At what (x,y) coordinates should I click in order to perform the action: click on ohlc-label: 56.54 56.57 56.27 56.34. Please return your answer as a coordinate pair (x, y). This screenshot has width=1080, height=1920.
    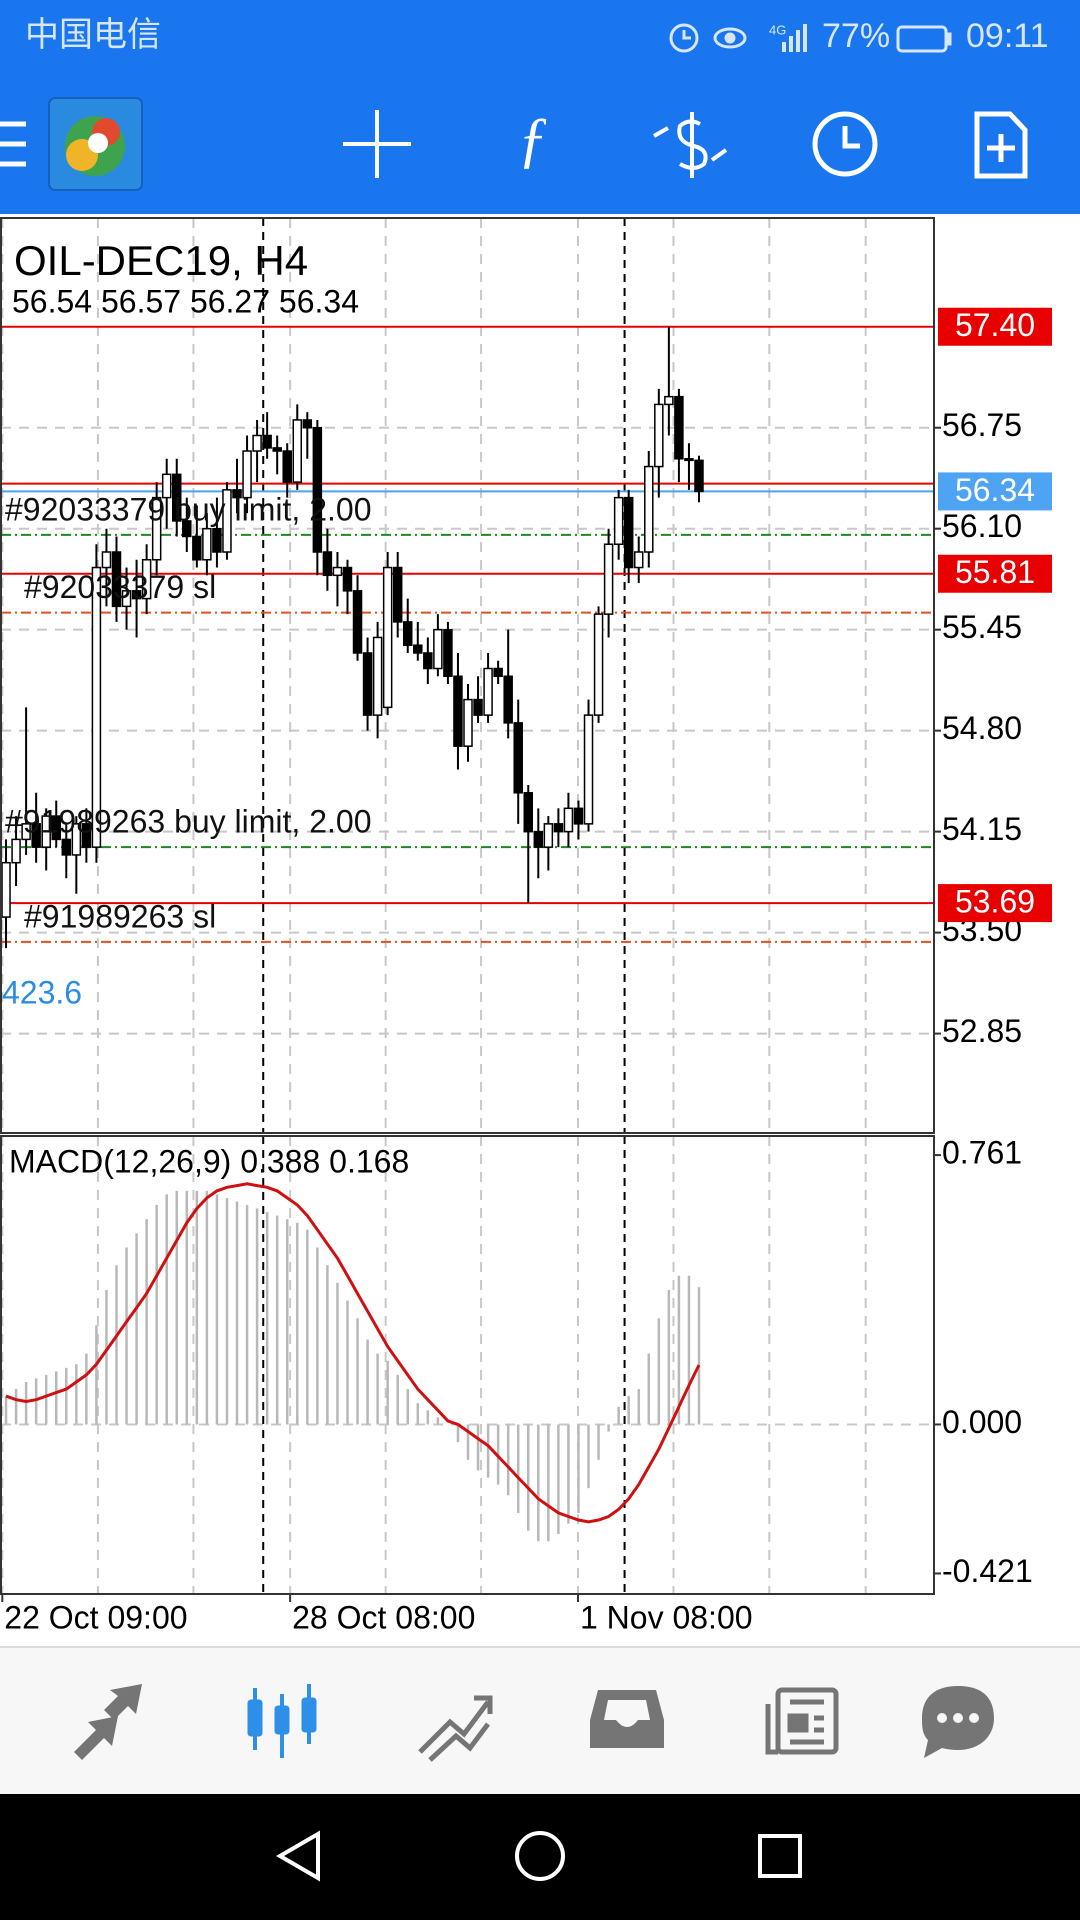
    Looking at the image, I should click on (185, 301).